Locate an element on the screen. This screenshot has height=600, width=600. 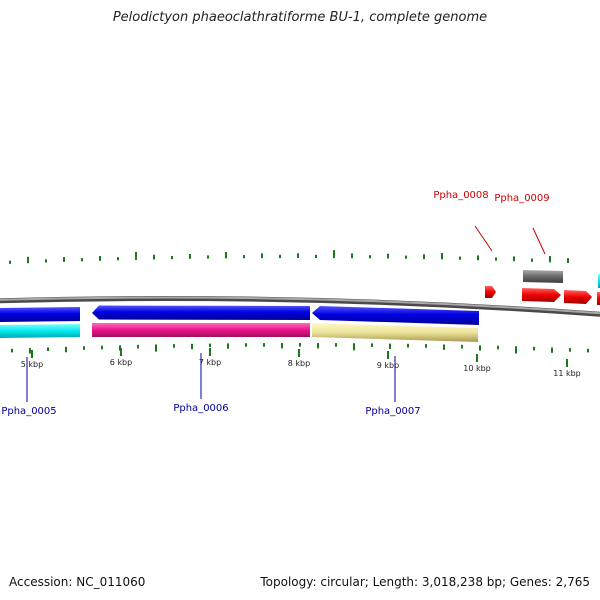
gene-block-magenta is located at coordinates (201, 330).